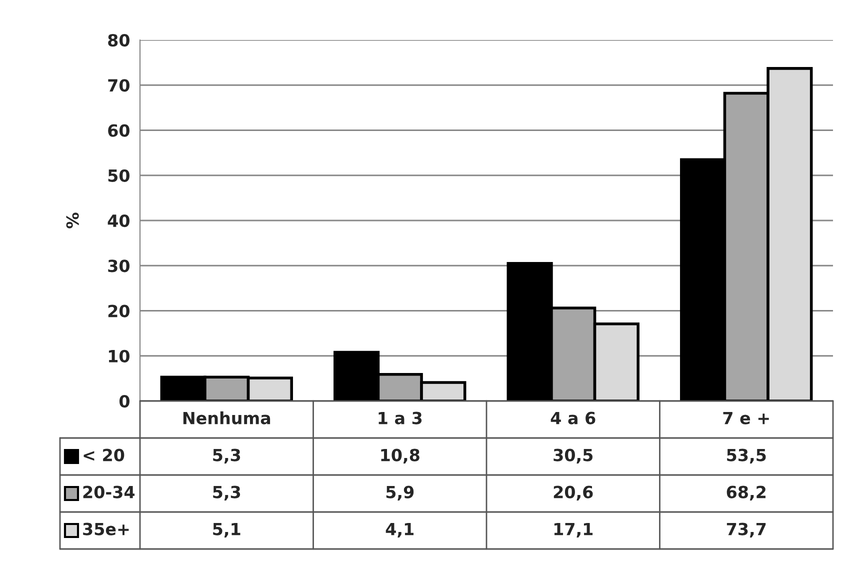  I want to click on y-tick-label: 20, so click(119, 311).